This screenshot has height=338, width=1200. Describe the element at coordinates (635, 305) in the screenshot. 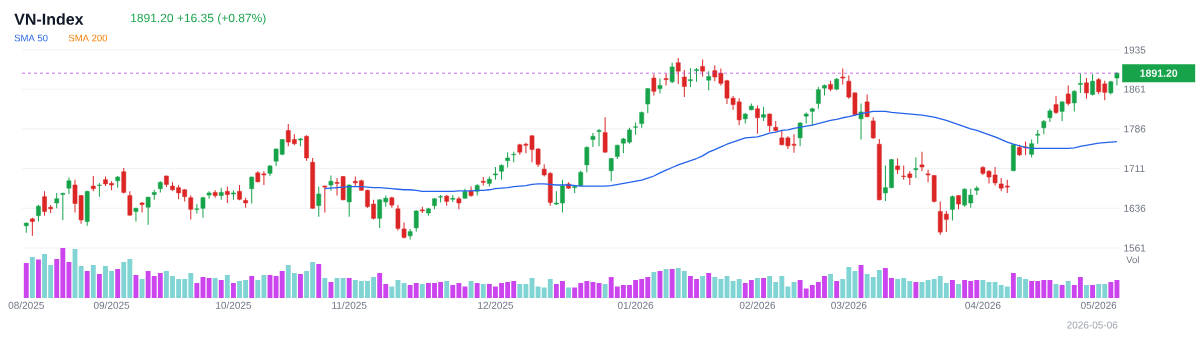

I see `x-tick-label: 01/2026` at that location.